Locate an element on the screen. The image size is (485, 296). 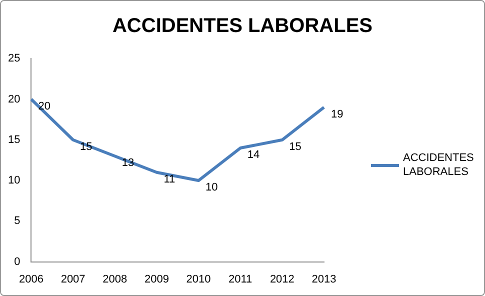
data-label: 19 is located at coordinates (337, 114).